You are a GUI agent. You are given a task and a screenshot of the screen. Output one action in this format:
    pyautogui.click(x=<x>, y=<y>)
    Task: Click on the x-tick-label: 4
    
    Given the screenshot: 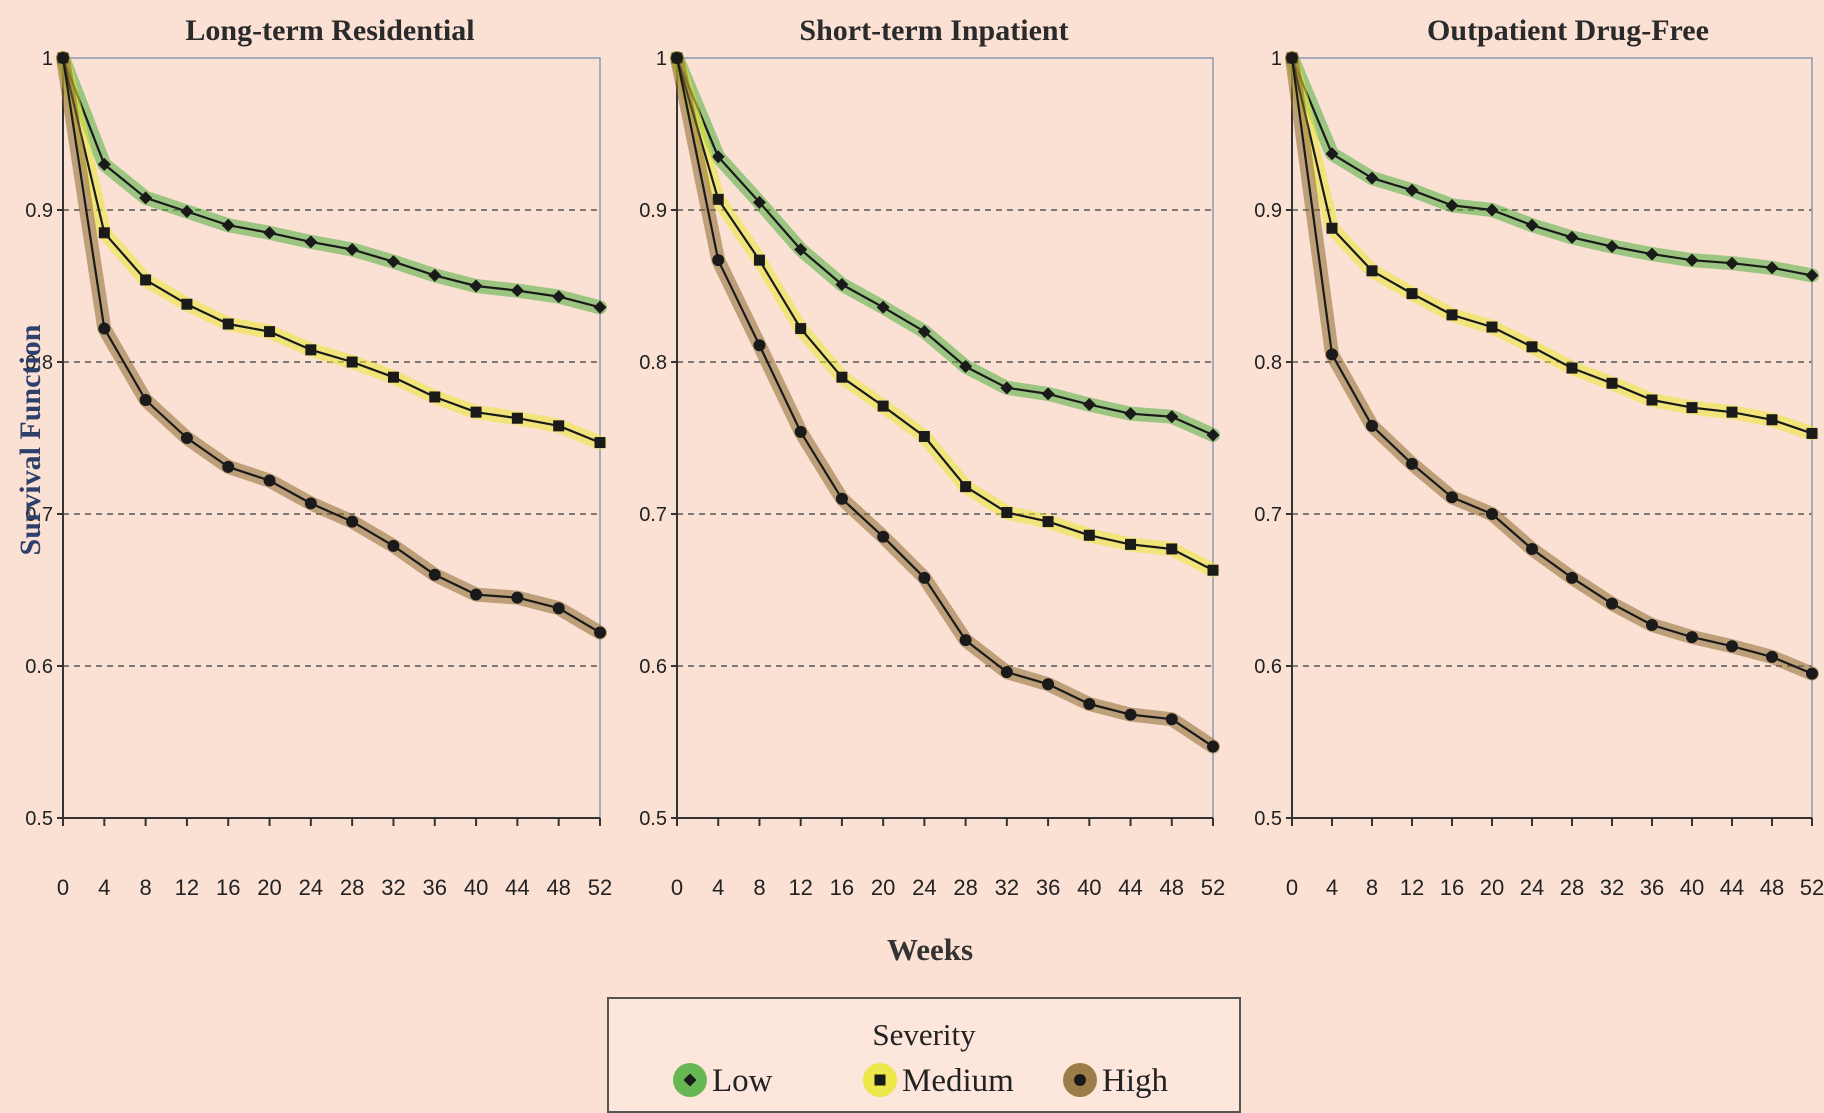 What is the action you would take?
    pyautogui.click(x=1332, y=887)
    